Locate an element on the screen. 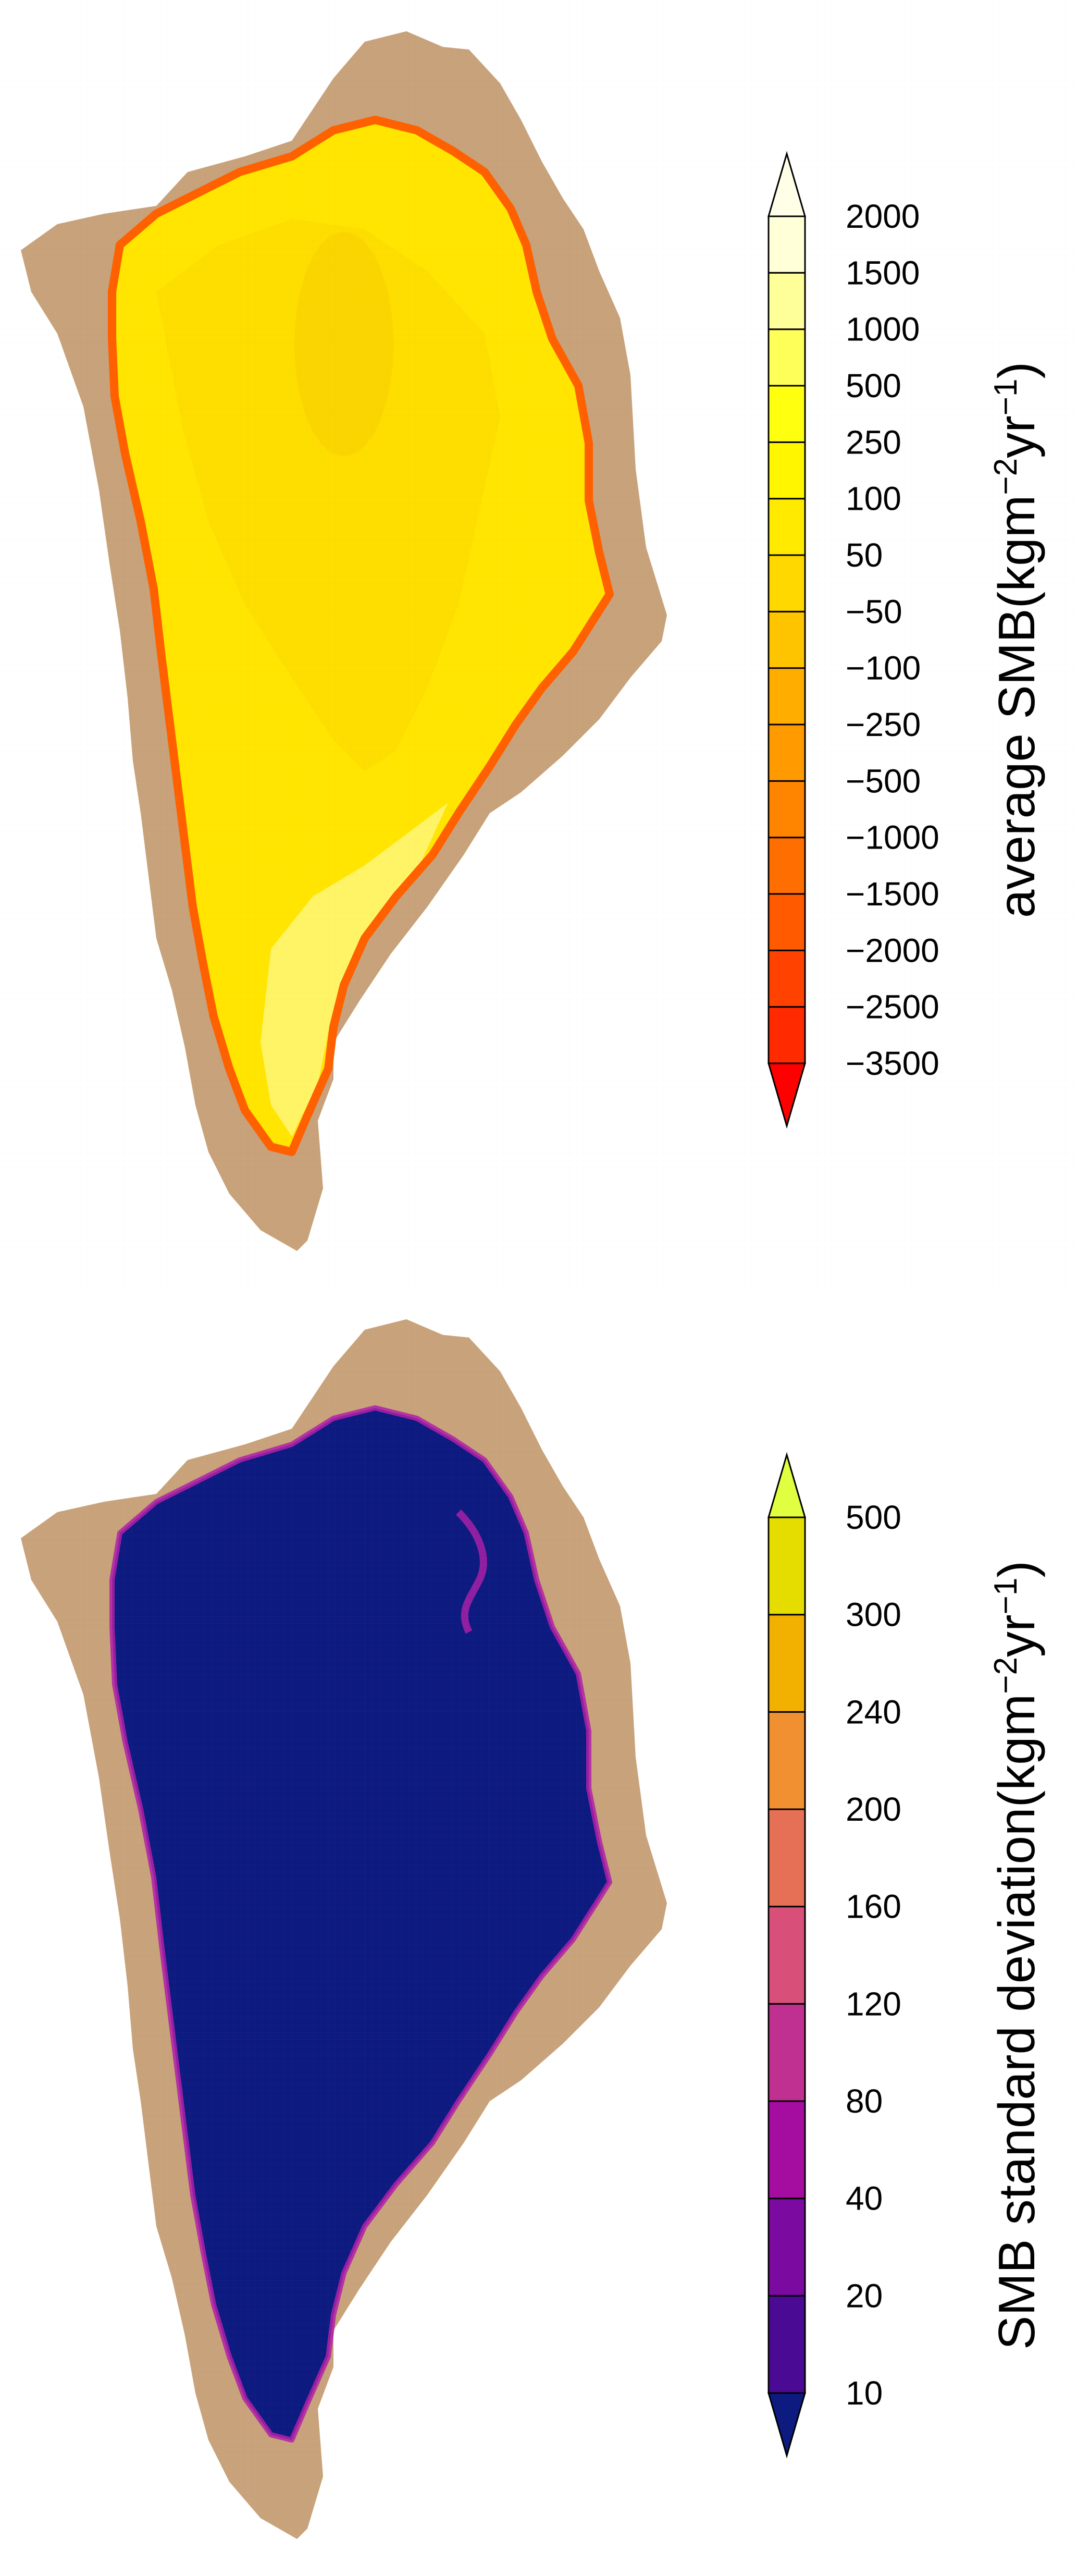 This screenshot has width=1077, height=2576. colorbar-tick-label: 1500 is located at coordinates (883, 272).